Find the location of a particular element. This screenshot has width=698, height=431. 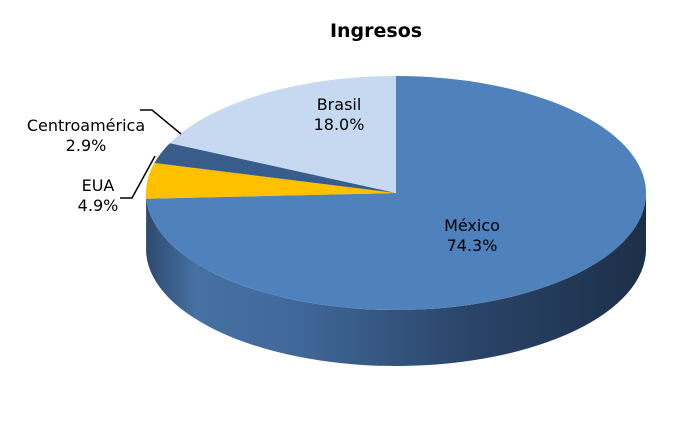

chart-title: Ingresos is located at coordinates (376, 31).